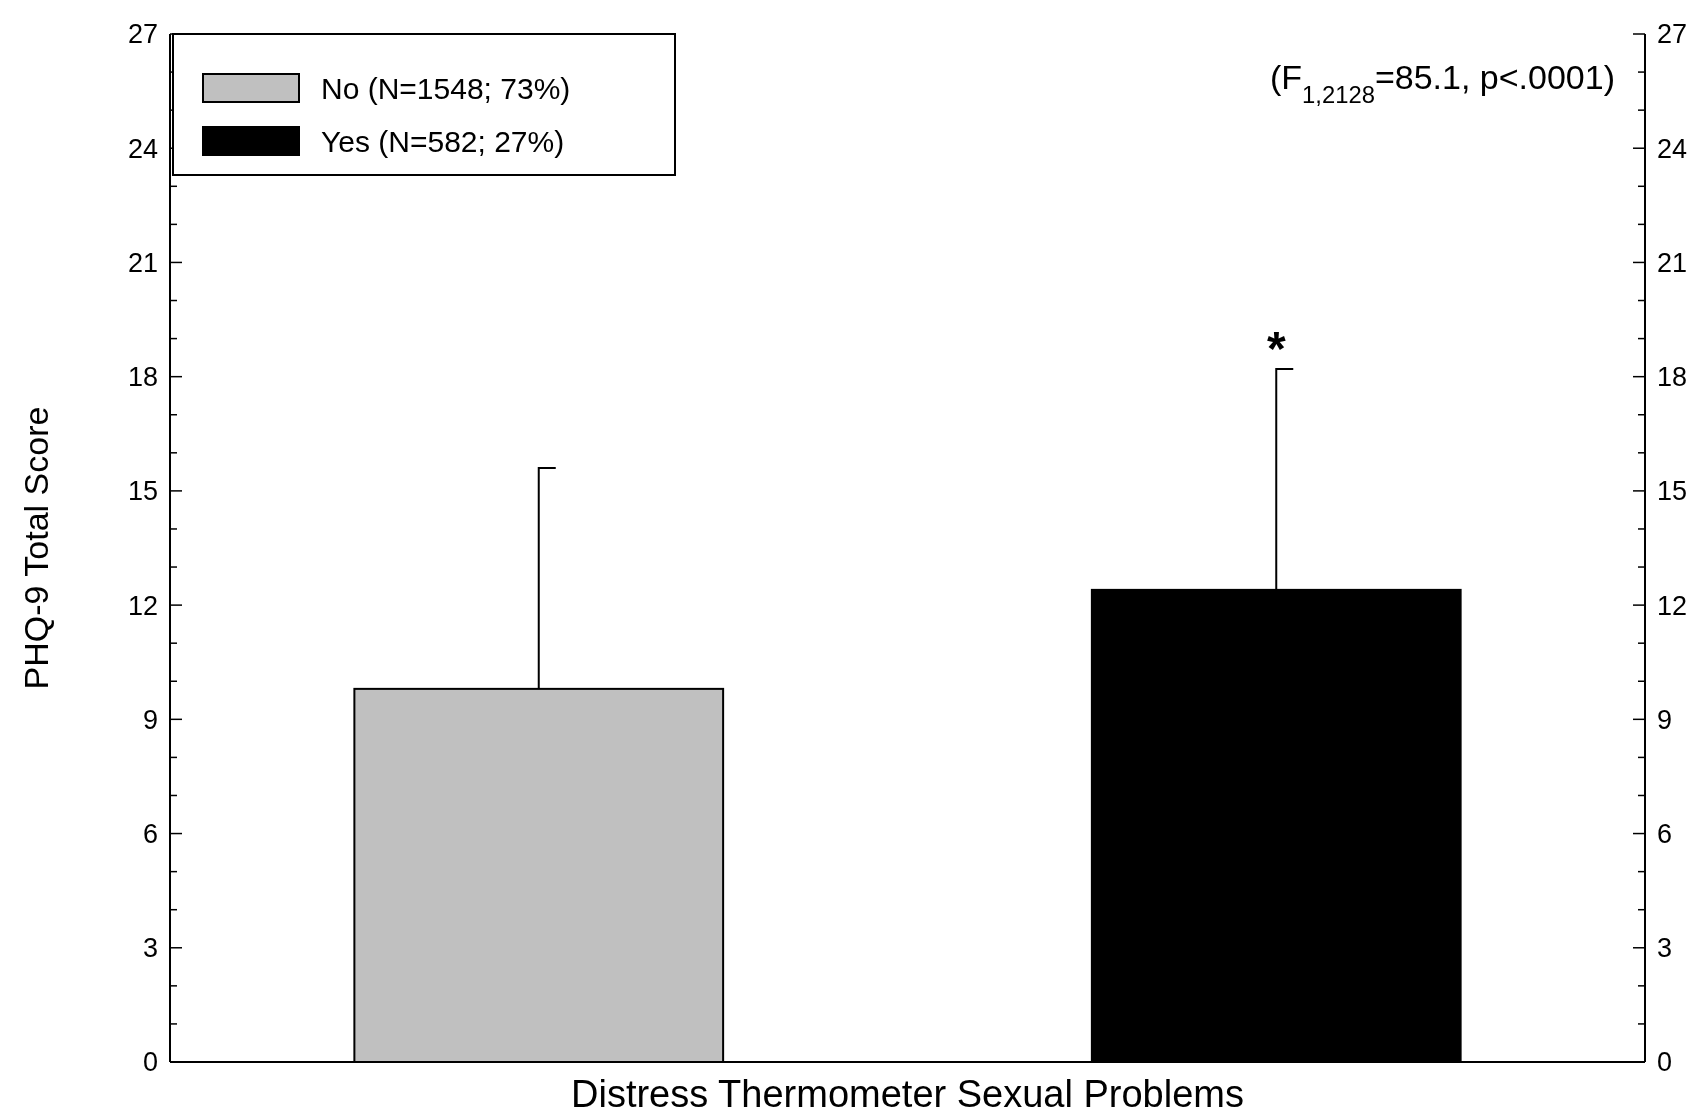  I want to click on x-axis-title: Distress Thermometer Sexual Problems, so click(907, 1094).